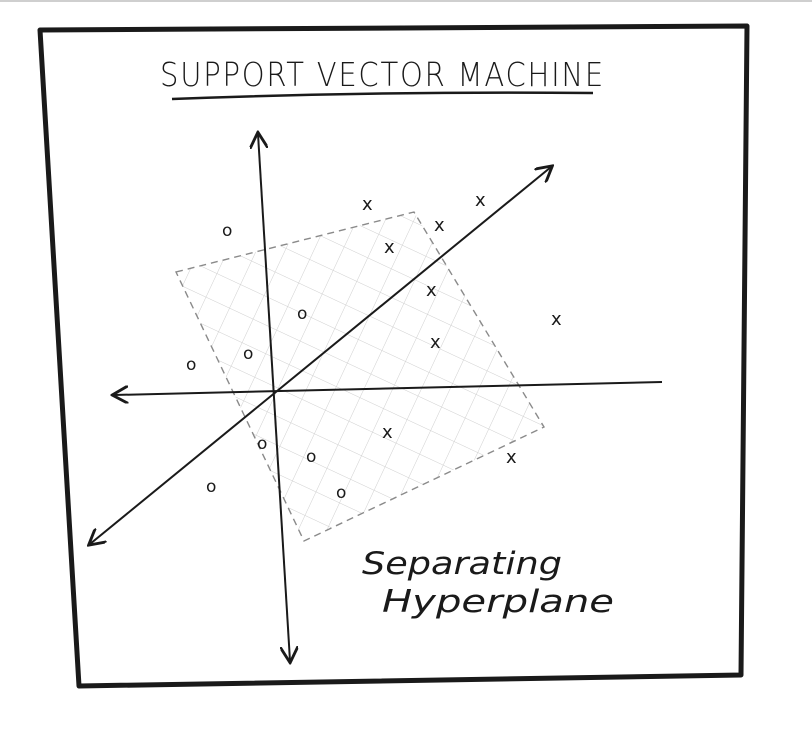  Describe the element at coordinates (462, 329) in the screenshot. I see `class-x-points: x x x x x x x x x` at that location.